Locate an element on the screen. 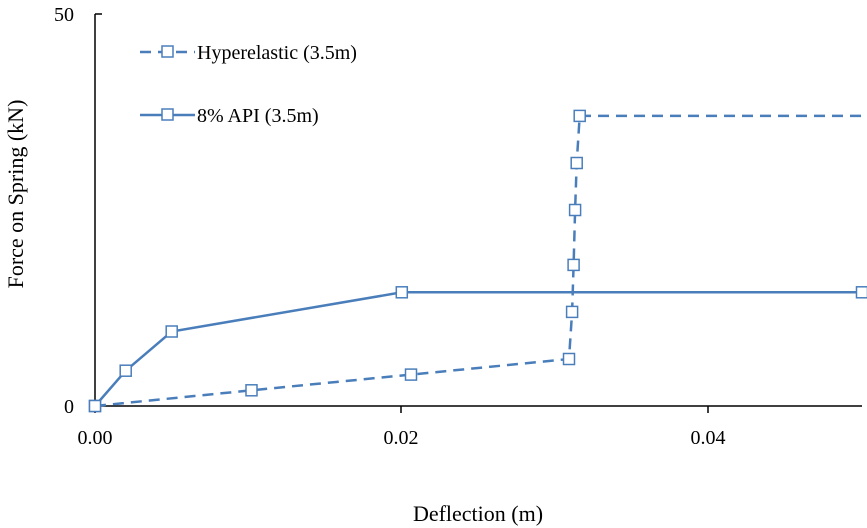 This screenshot has height=528, width=867. x-axis is located at coordinates (478, 409).